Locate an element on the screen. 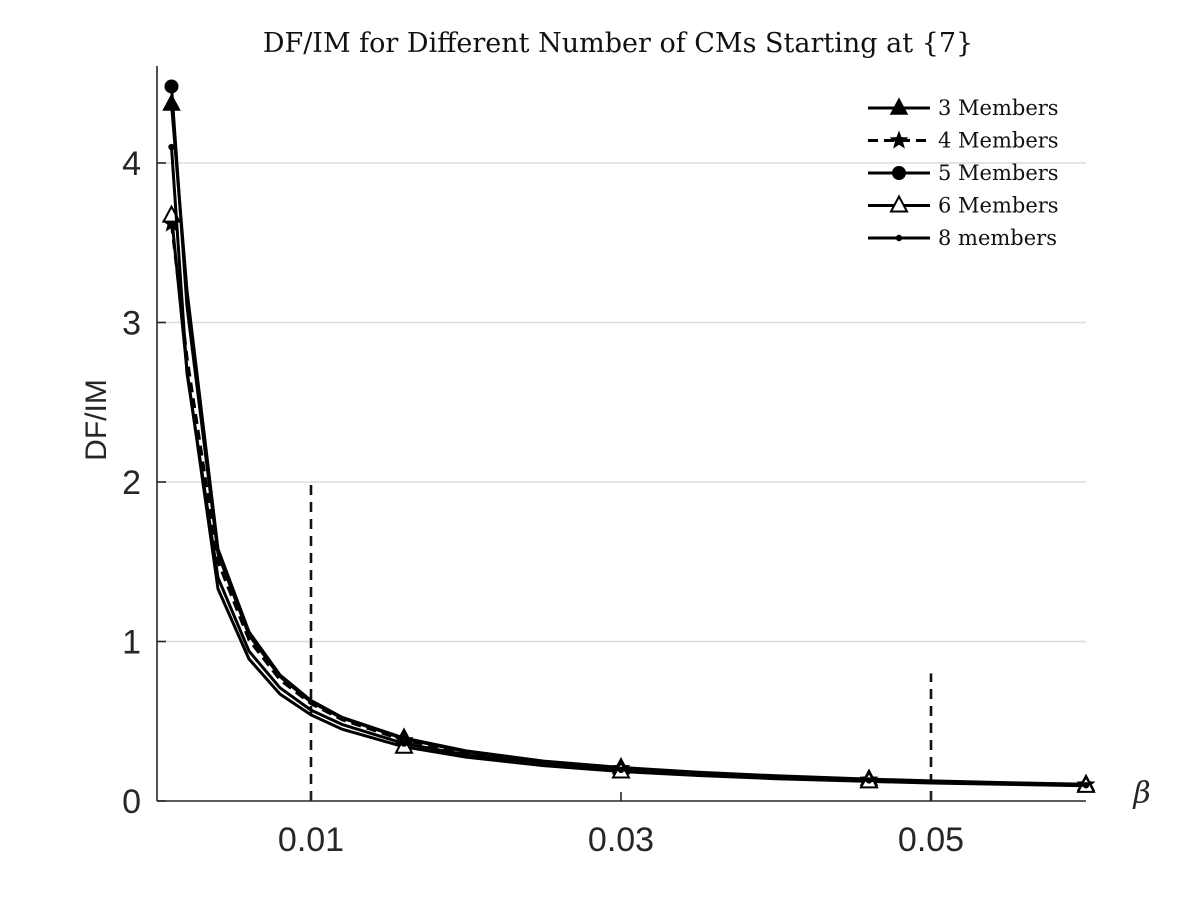 The image size is (1200, 900). y-tick-label-1: 1 is located at coordinates (131, 643).